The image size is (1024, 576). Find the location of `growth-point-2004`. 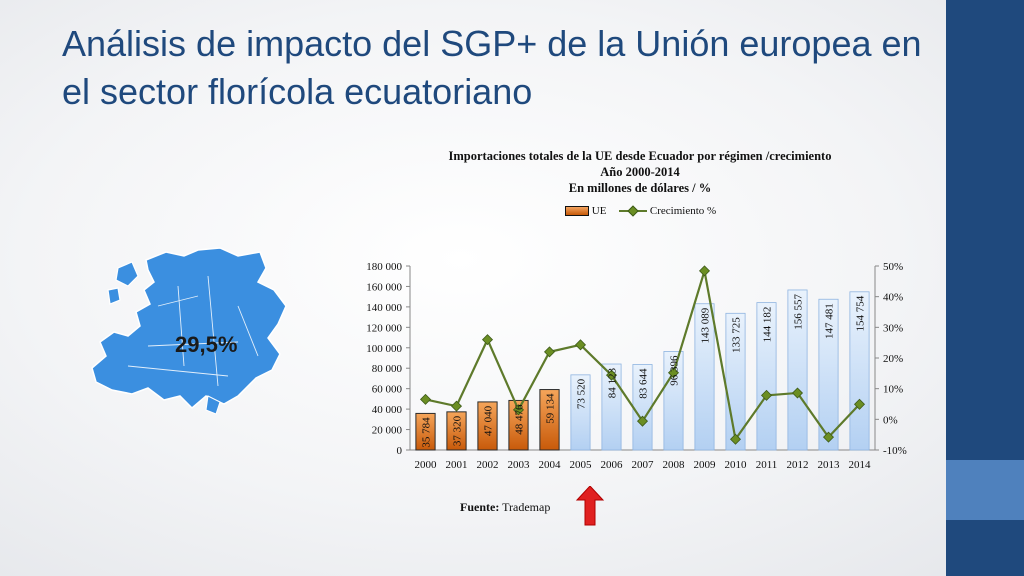

growth-point-2004 is located at coordinates (549, 352).